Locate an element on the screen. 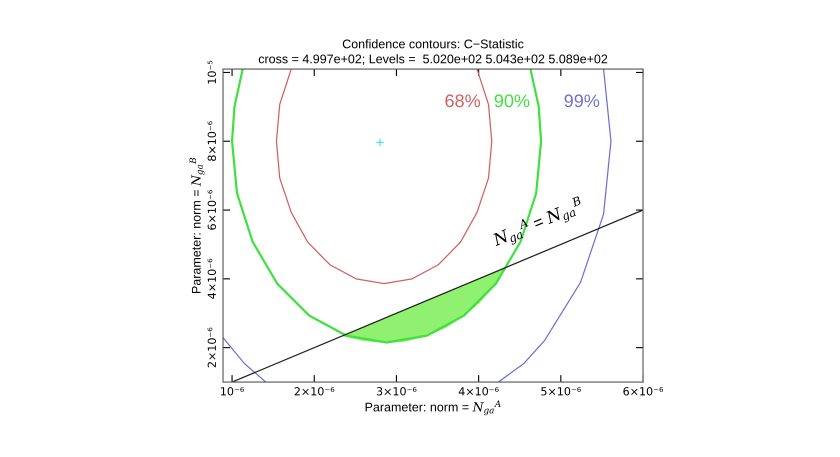  line-series is located at coordinates (384, 176).